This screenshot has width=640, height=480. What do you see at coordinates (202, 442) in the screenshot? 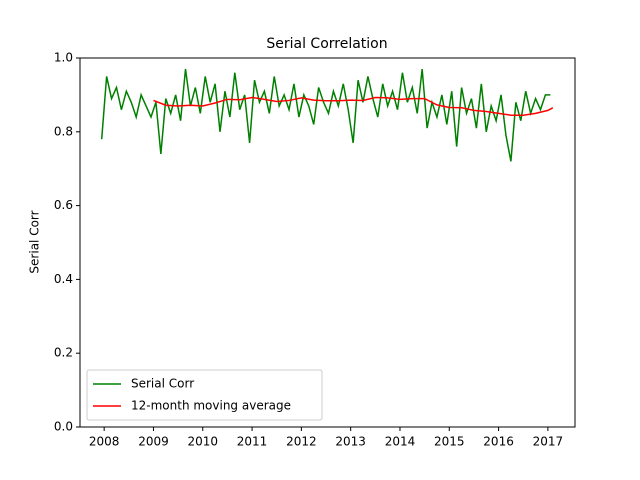
I see `x-tick-label: 2010` at bounding box center [202, 442].